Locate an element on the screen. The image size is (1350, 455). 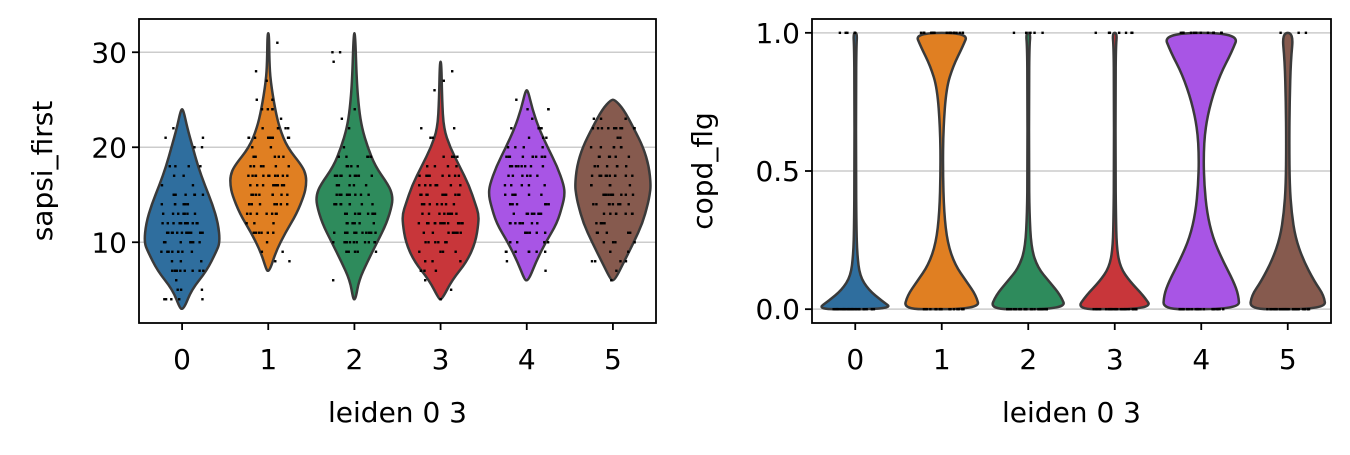
y-tick-label: 10 is located at coordinates (109, 242).